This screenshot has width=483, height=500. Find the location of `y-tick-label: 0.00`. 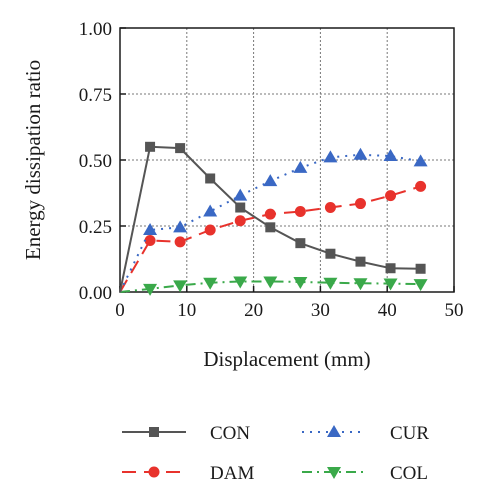

y-tick-label: 0.00 is located at coordinates (95, 293).